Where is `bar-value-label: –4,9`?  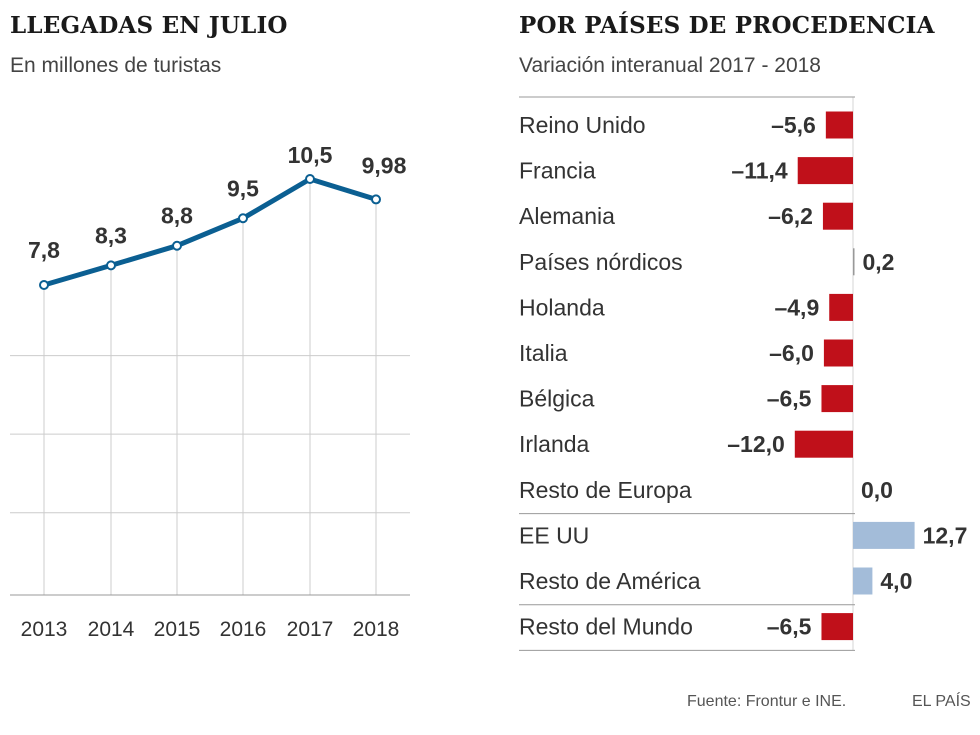 bar-value-label: –4,9 is located at coordinates (796, 307).